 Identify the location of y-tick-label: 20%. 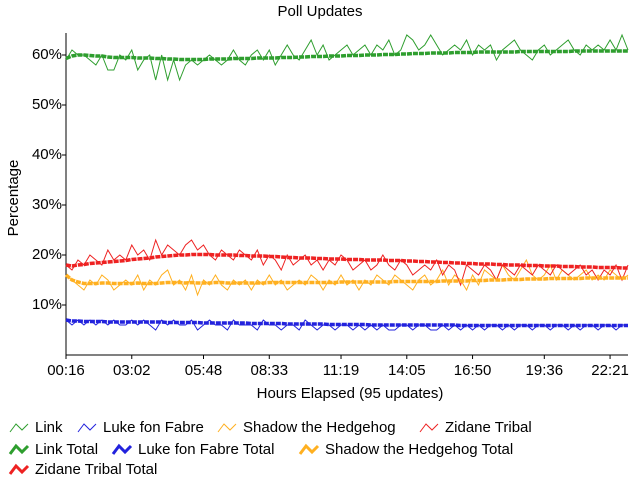
(47, 254).